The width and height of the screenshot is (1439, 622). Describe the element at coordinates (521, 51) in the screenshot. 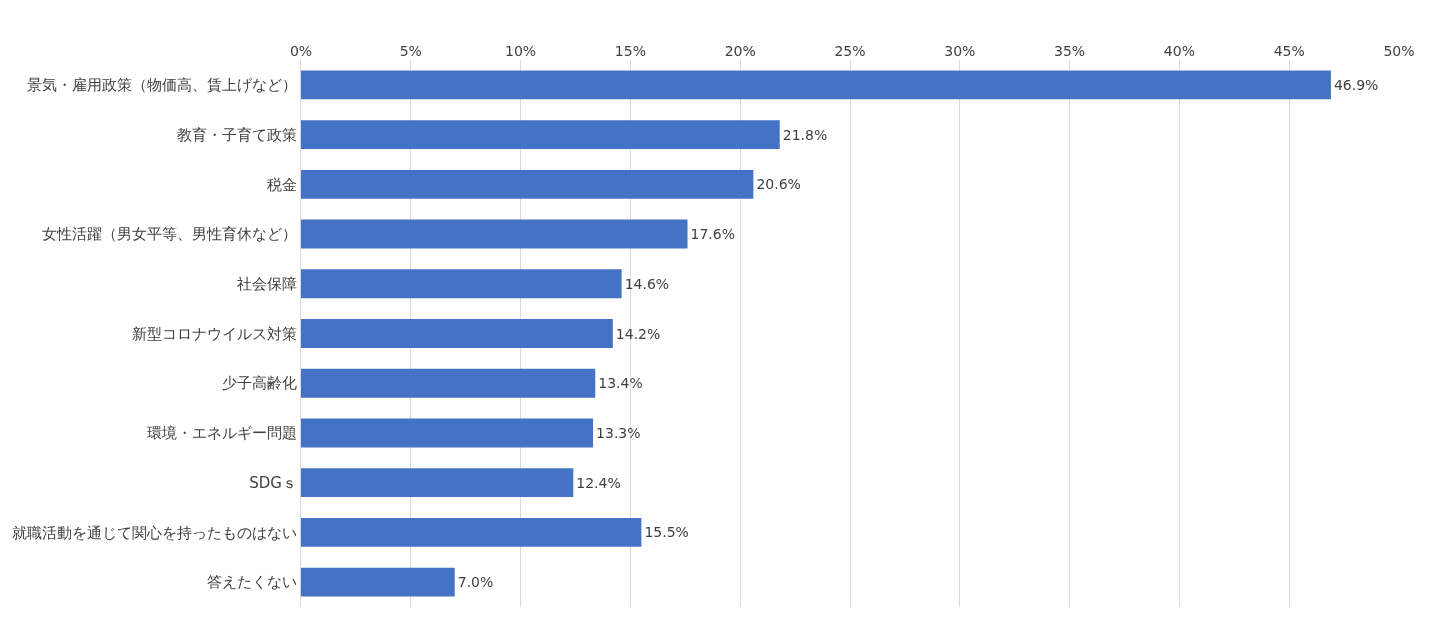

I see `x-tick-label: 10%` at that location.